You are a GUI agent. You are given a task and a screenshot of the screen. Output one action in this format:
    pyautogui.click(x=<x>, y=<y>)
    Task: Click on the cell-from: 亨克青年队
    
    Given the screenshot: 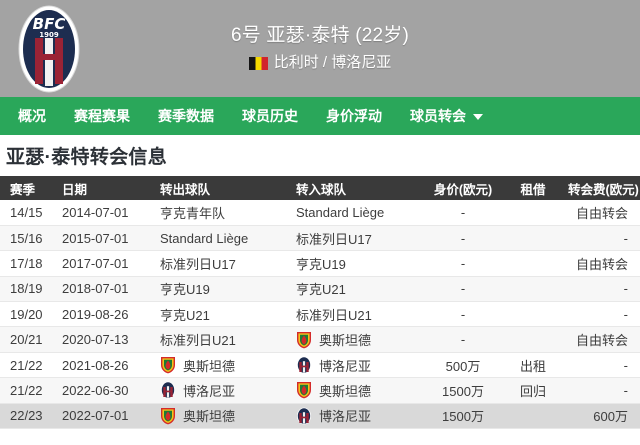 What is the action you would take?
    pyautogui.click(x=218, y=213)
    